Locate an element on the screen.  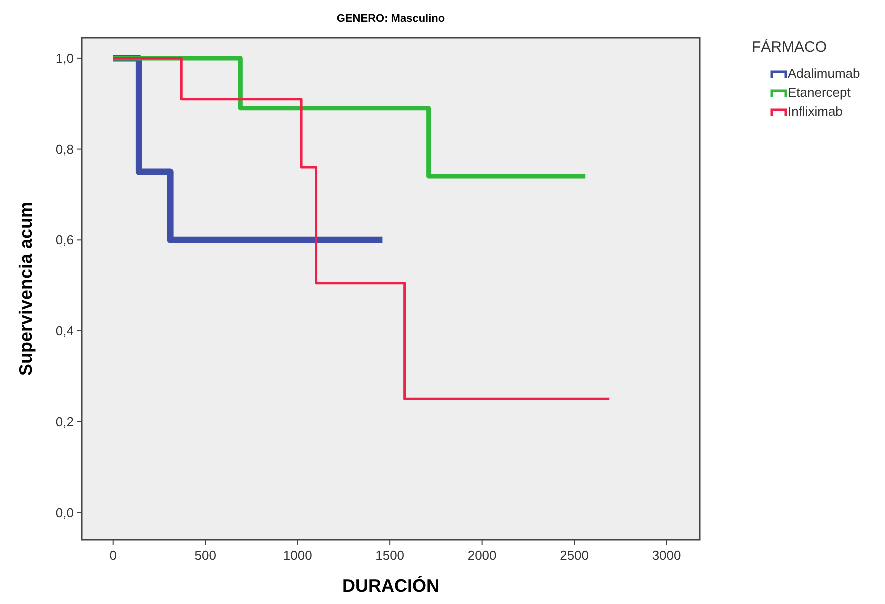
x-tick-label: 2000 is located at coordinates (482, 555).